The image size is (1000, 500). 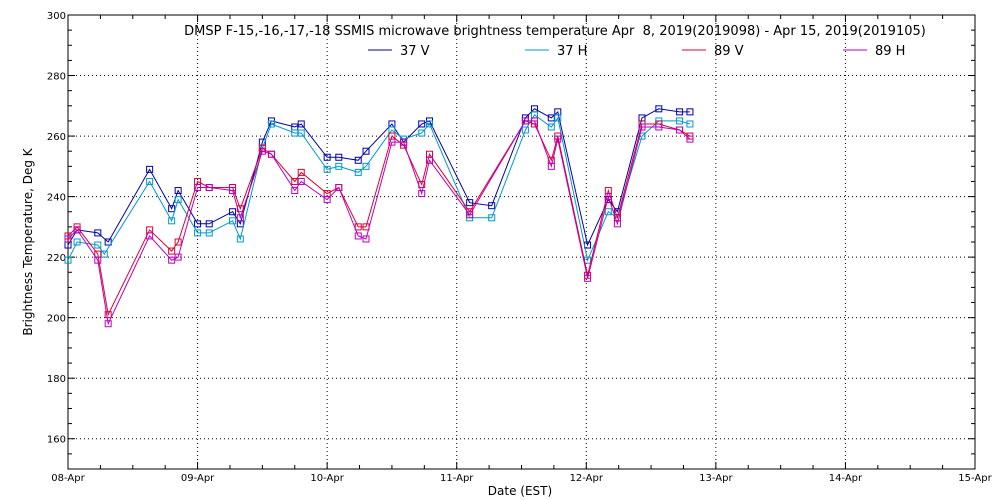 I want to click on legend-label: 89 V, so click(x=729, y=51).